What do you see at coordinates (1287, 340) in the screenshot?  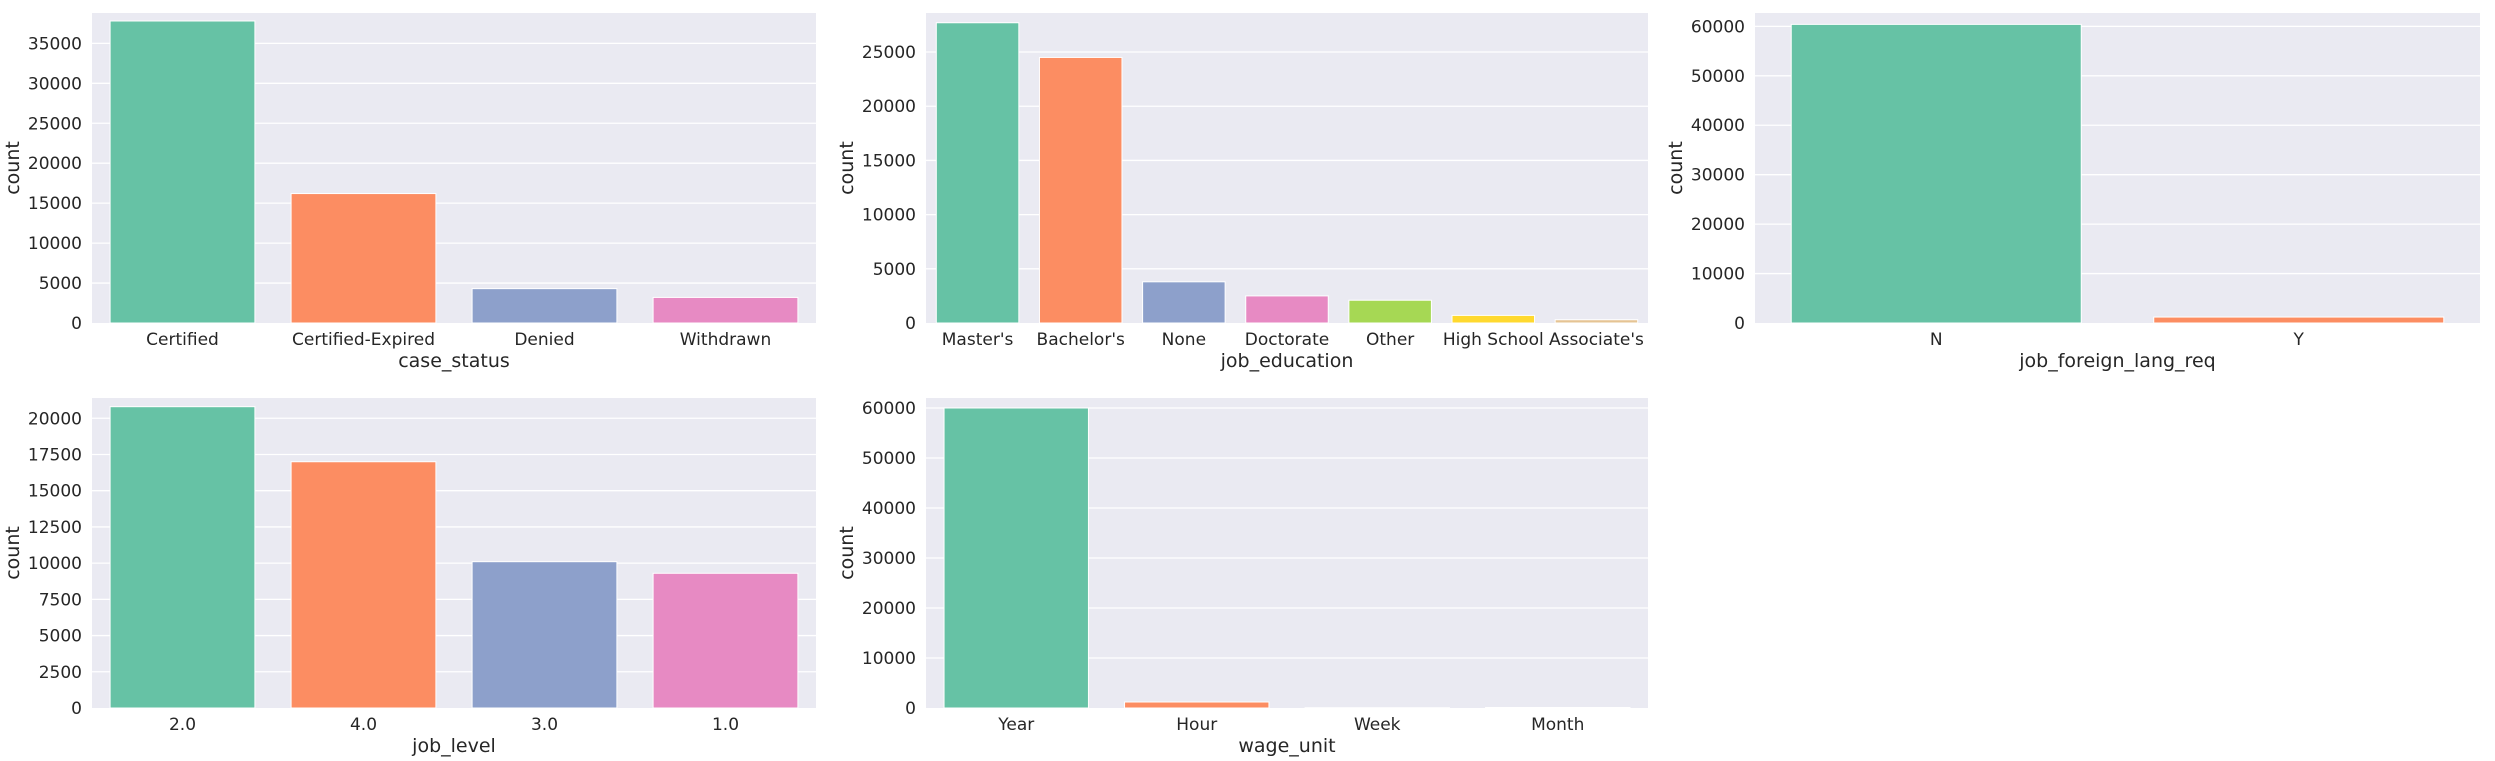 I see `x-tick-label: Doctorate` at bounding box center [1287, 340].